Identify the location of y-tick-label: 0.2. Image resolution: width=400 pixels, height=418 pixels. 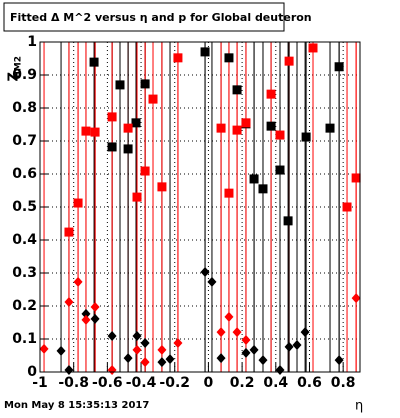
(24, 306).